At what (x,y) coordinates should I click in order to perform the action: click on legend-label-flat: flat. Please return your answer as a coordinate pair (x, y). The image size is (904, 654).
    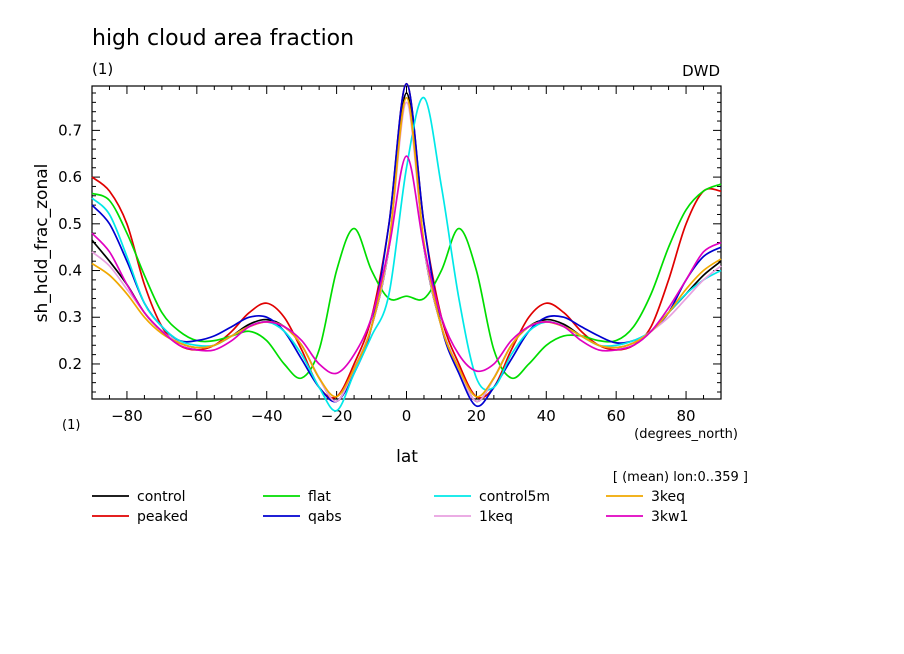
    Looking at the image, I should click on (319, 497).